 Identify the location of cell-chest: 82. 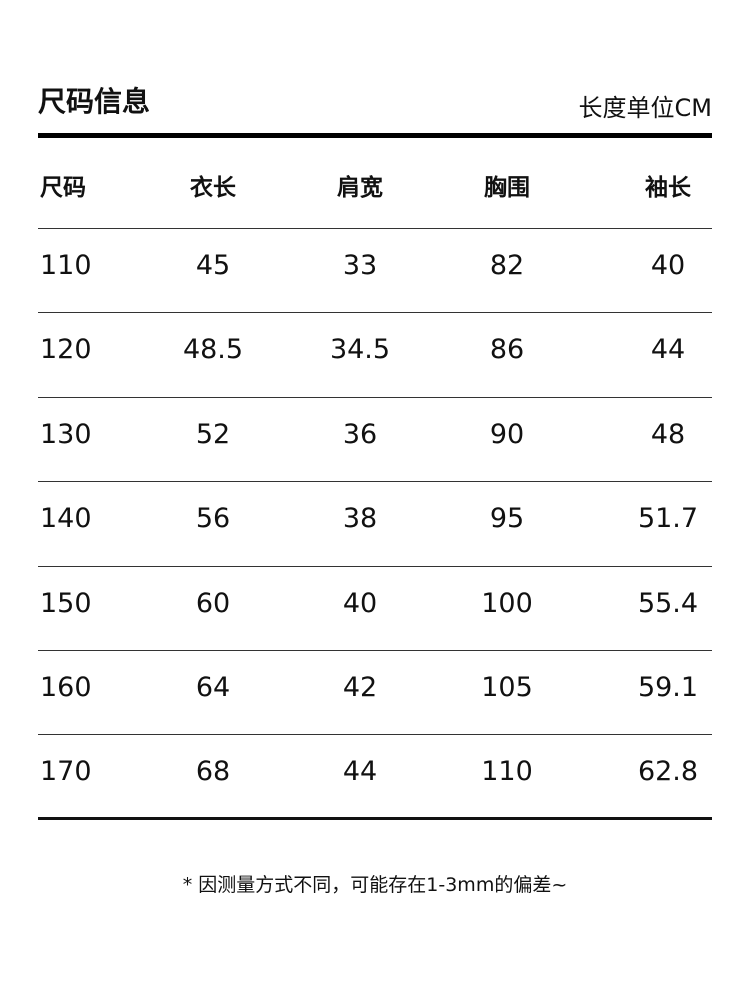
(507, 265).